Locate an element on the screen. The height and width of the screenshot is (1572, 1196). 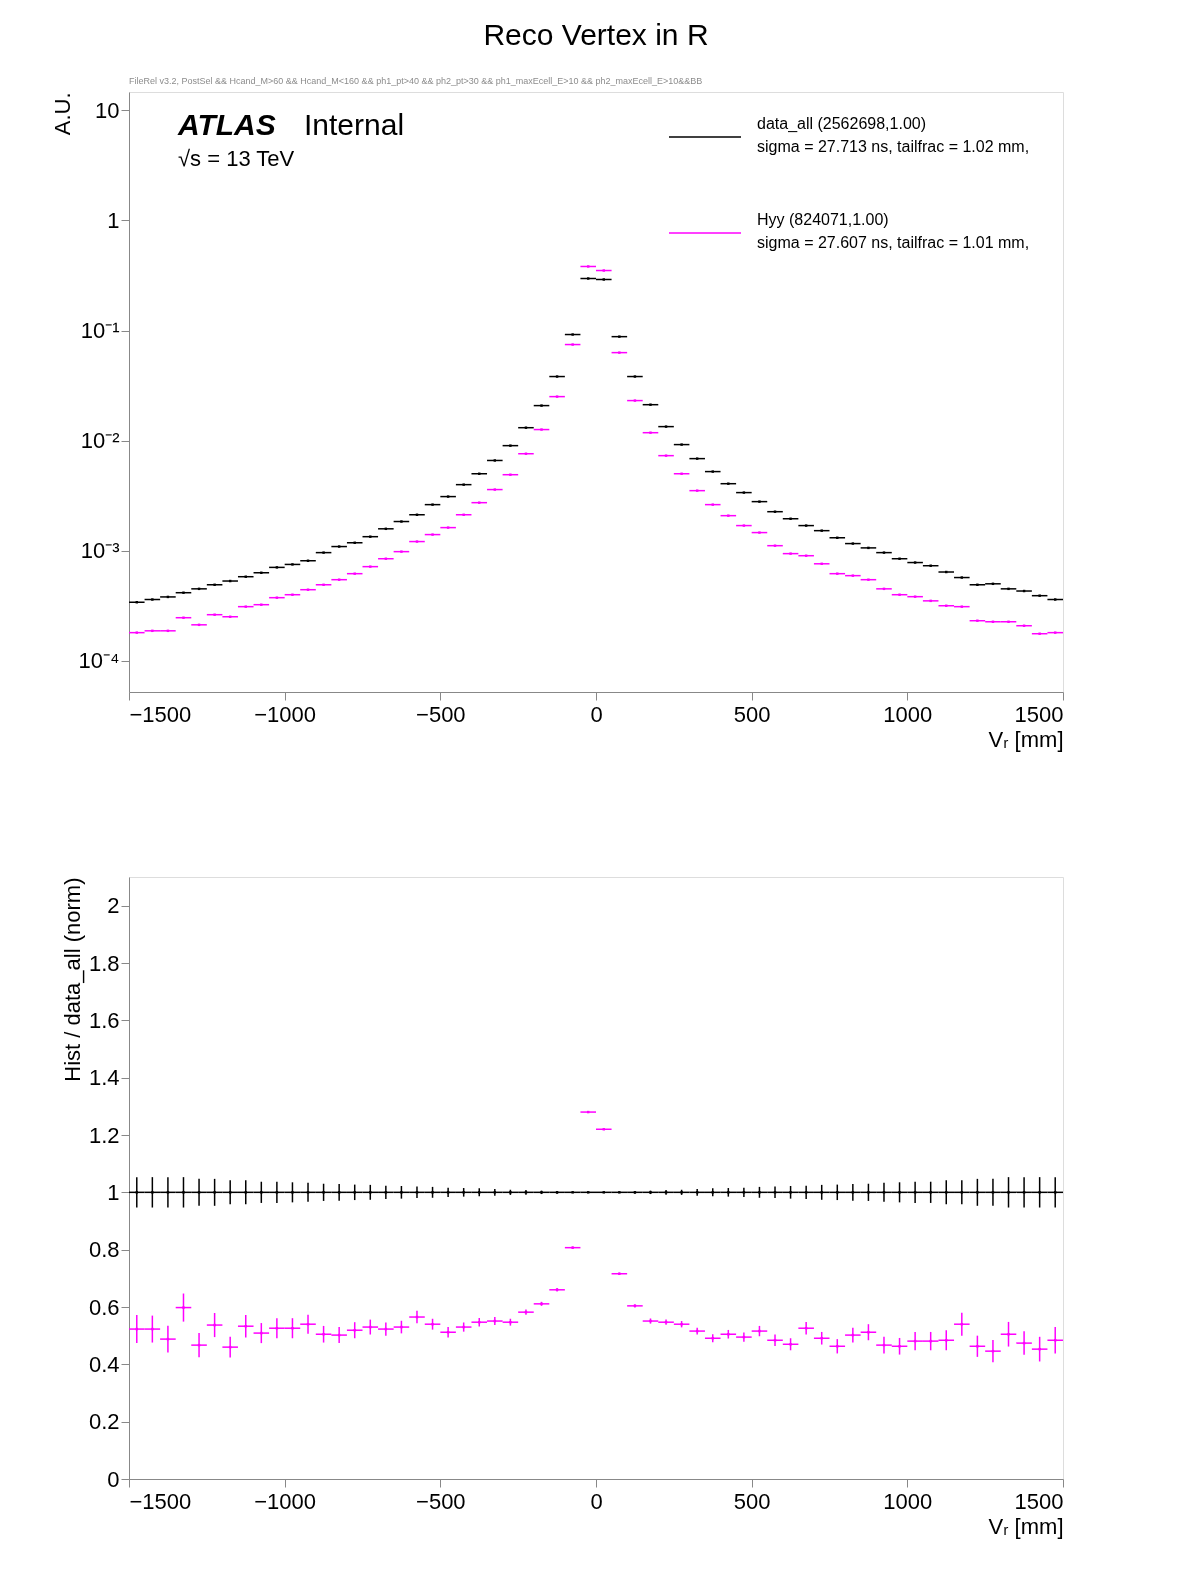
y-tick-label: 0.2 is located at coordinates (104, 1422).